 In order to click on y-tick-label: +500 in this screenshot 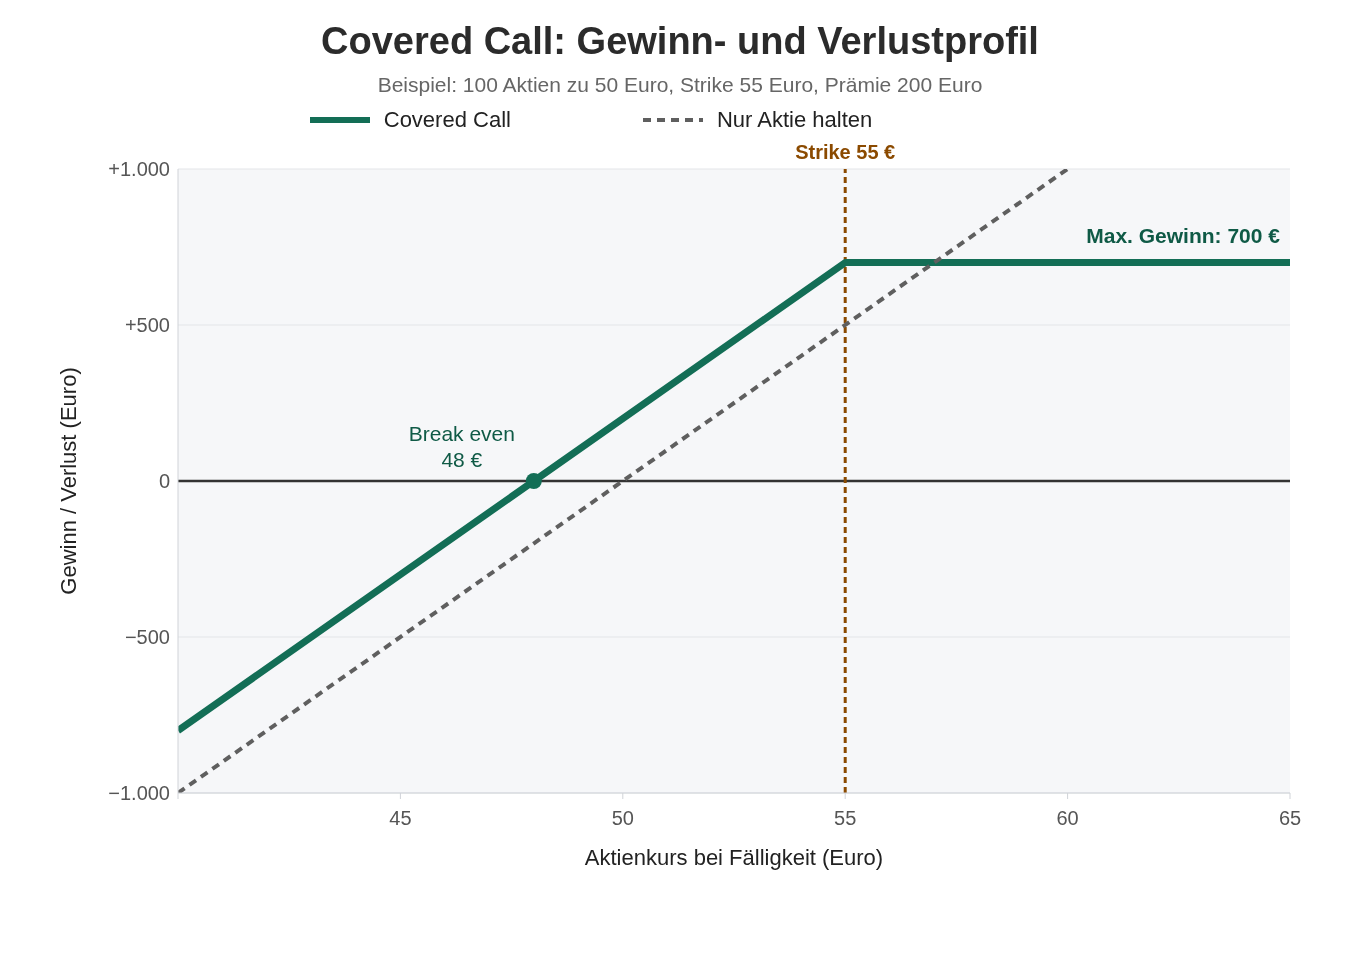, I will do `click(147, 325)`.